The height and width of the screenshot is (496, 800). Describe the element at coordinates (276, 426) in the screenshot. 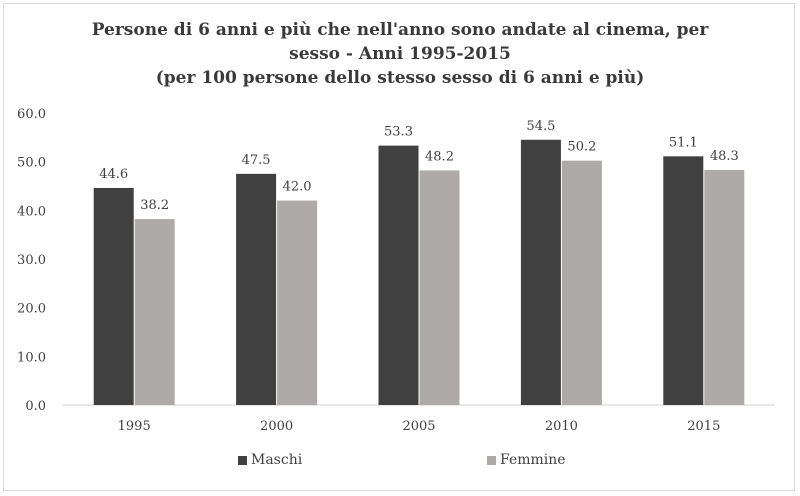

I see `x-tick-label: 2000` at that location.